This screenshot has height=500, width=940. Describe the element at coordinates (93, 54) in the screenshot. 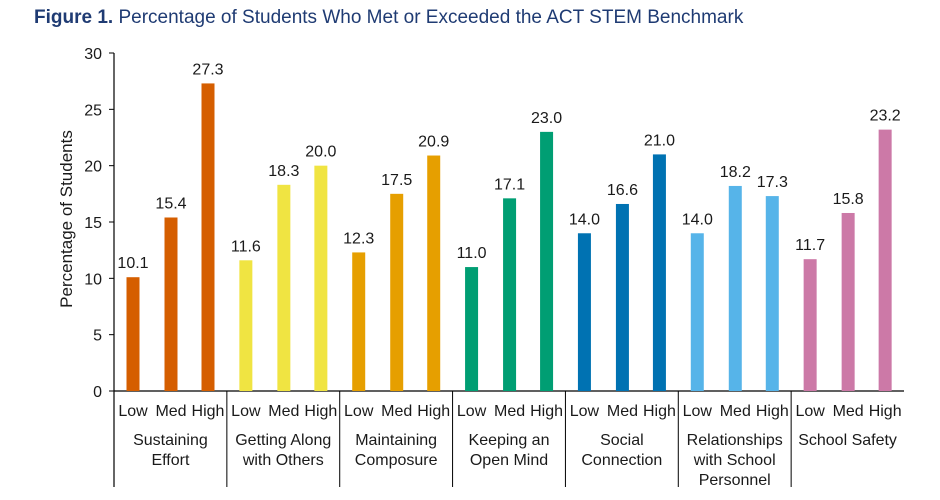

I see `y-tick-label: 30` at that location.